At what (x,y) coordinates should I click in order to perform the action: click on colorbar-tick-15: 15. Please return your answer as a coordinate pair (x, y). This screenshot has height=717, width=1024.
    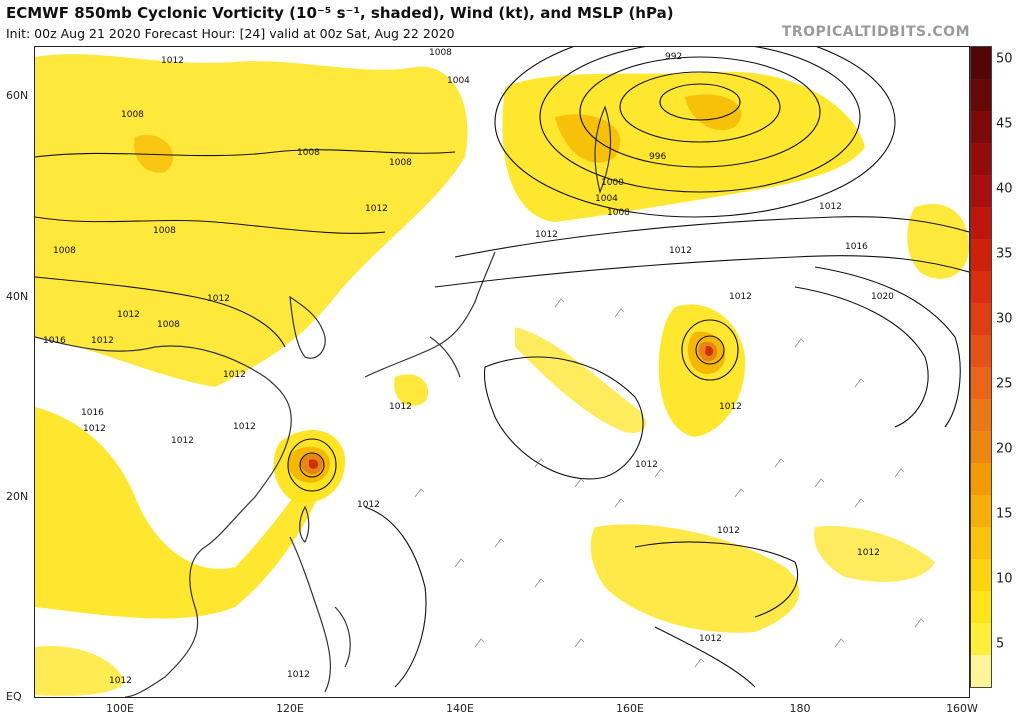
    Looking at the image, I should click on (1004, 514).